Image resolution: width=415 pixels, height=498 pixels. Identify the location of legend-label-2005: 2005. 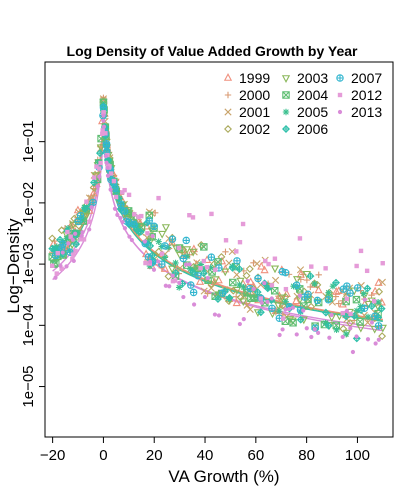
(312, 112).